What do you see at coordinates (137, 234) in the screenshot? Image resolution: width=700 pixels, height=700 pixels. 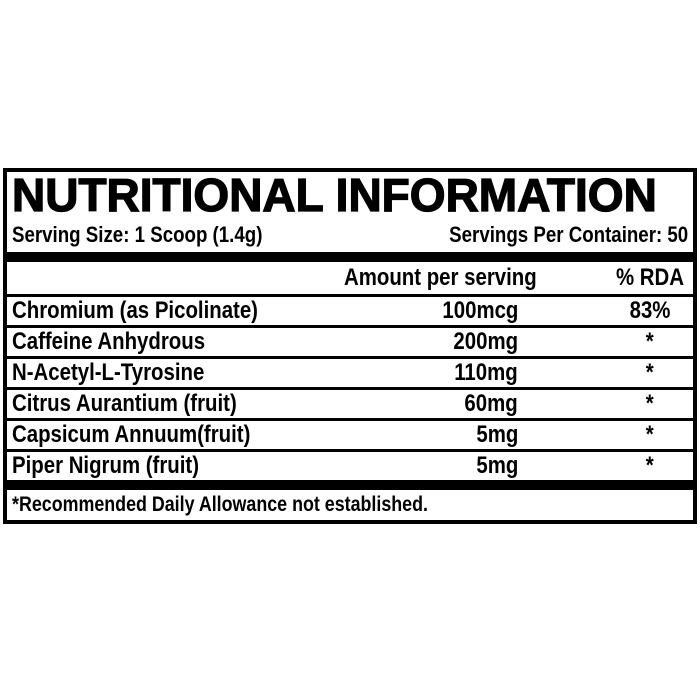 I see `serving-size-text: Serving Size: 1 Scoop (1.4g)` at bounding box center [137, 234].